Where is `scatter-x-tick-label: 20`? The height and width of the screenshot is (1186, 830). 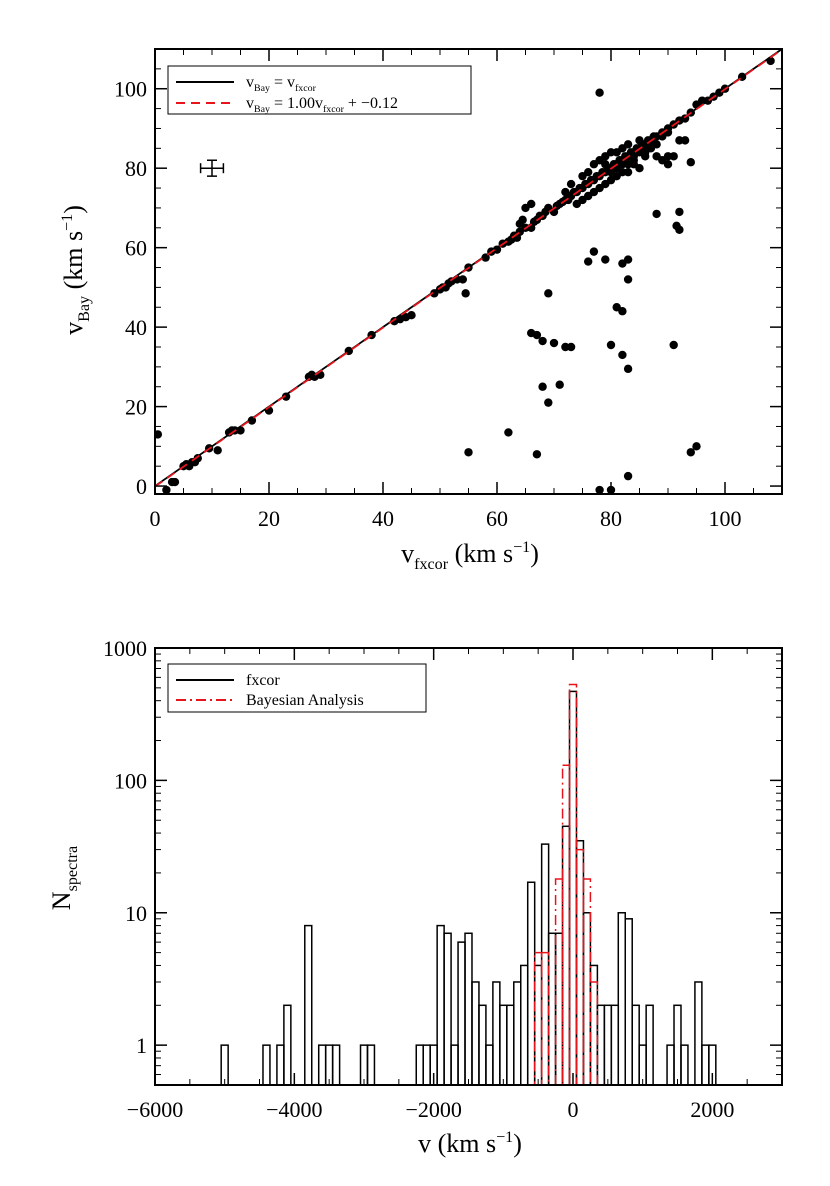
scatter-x-tick-label: 20 is located at coordinates (269, 518).